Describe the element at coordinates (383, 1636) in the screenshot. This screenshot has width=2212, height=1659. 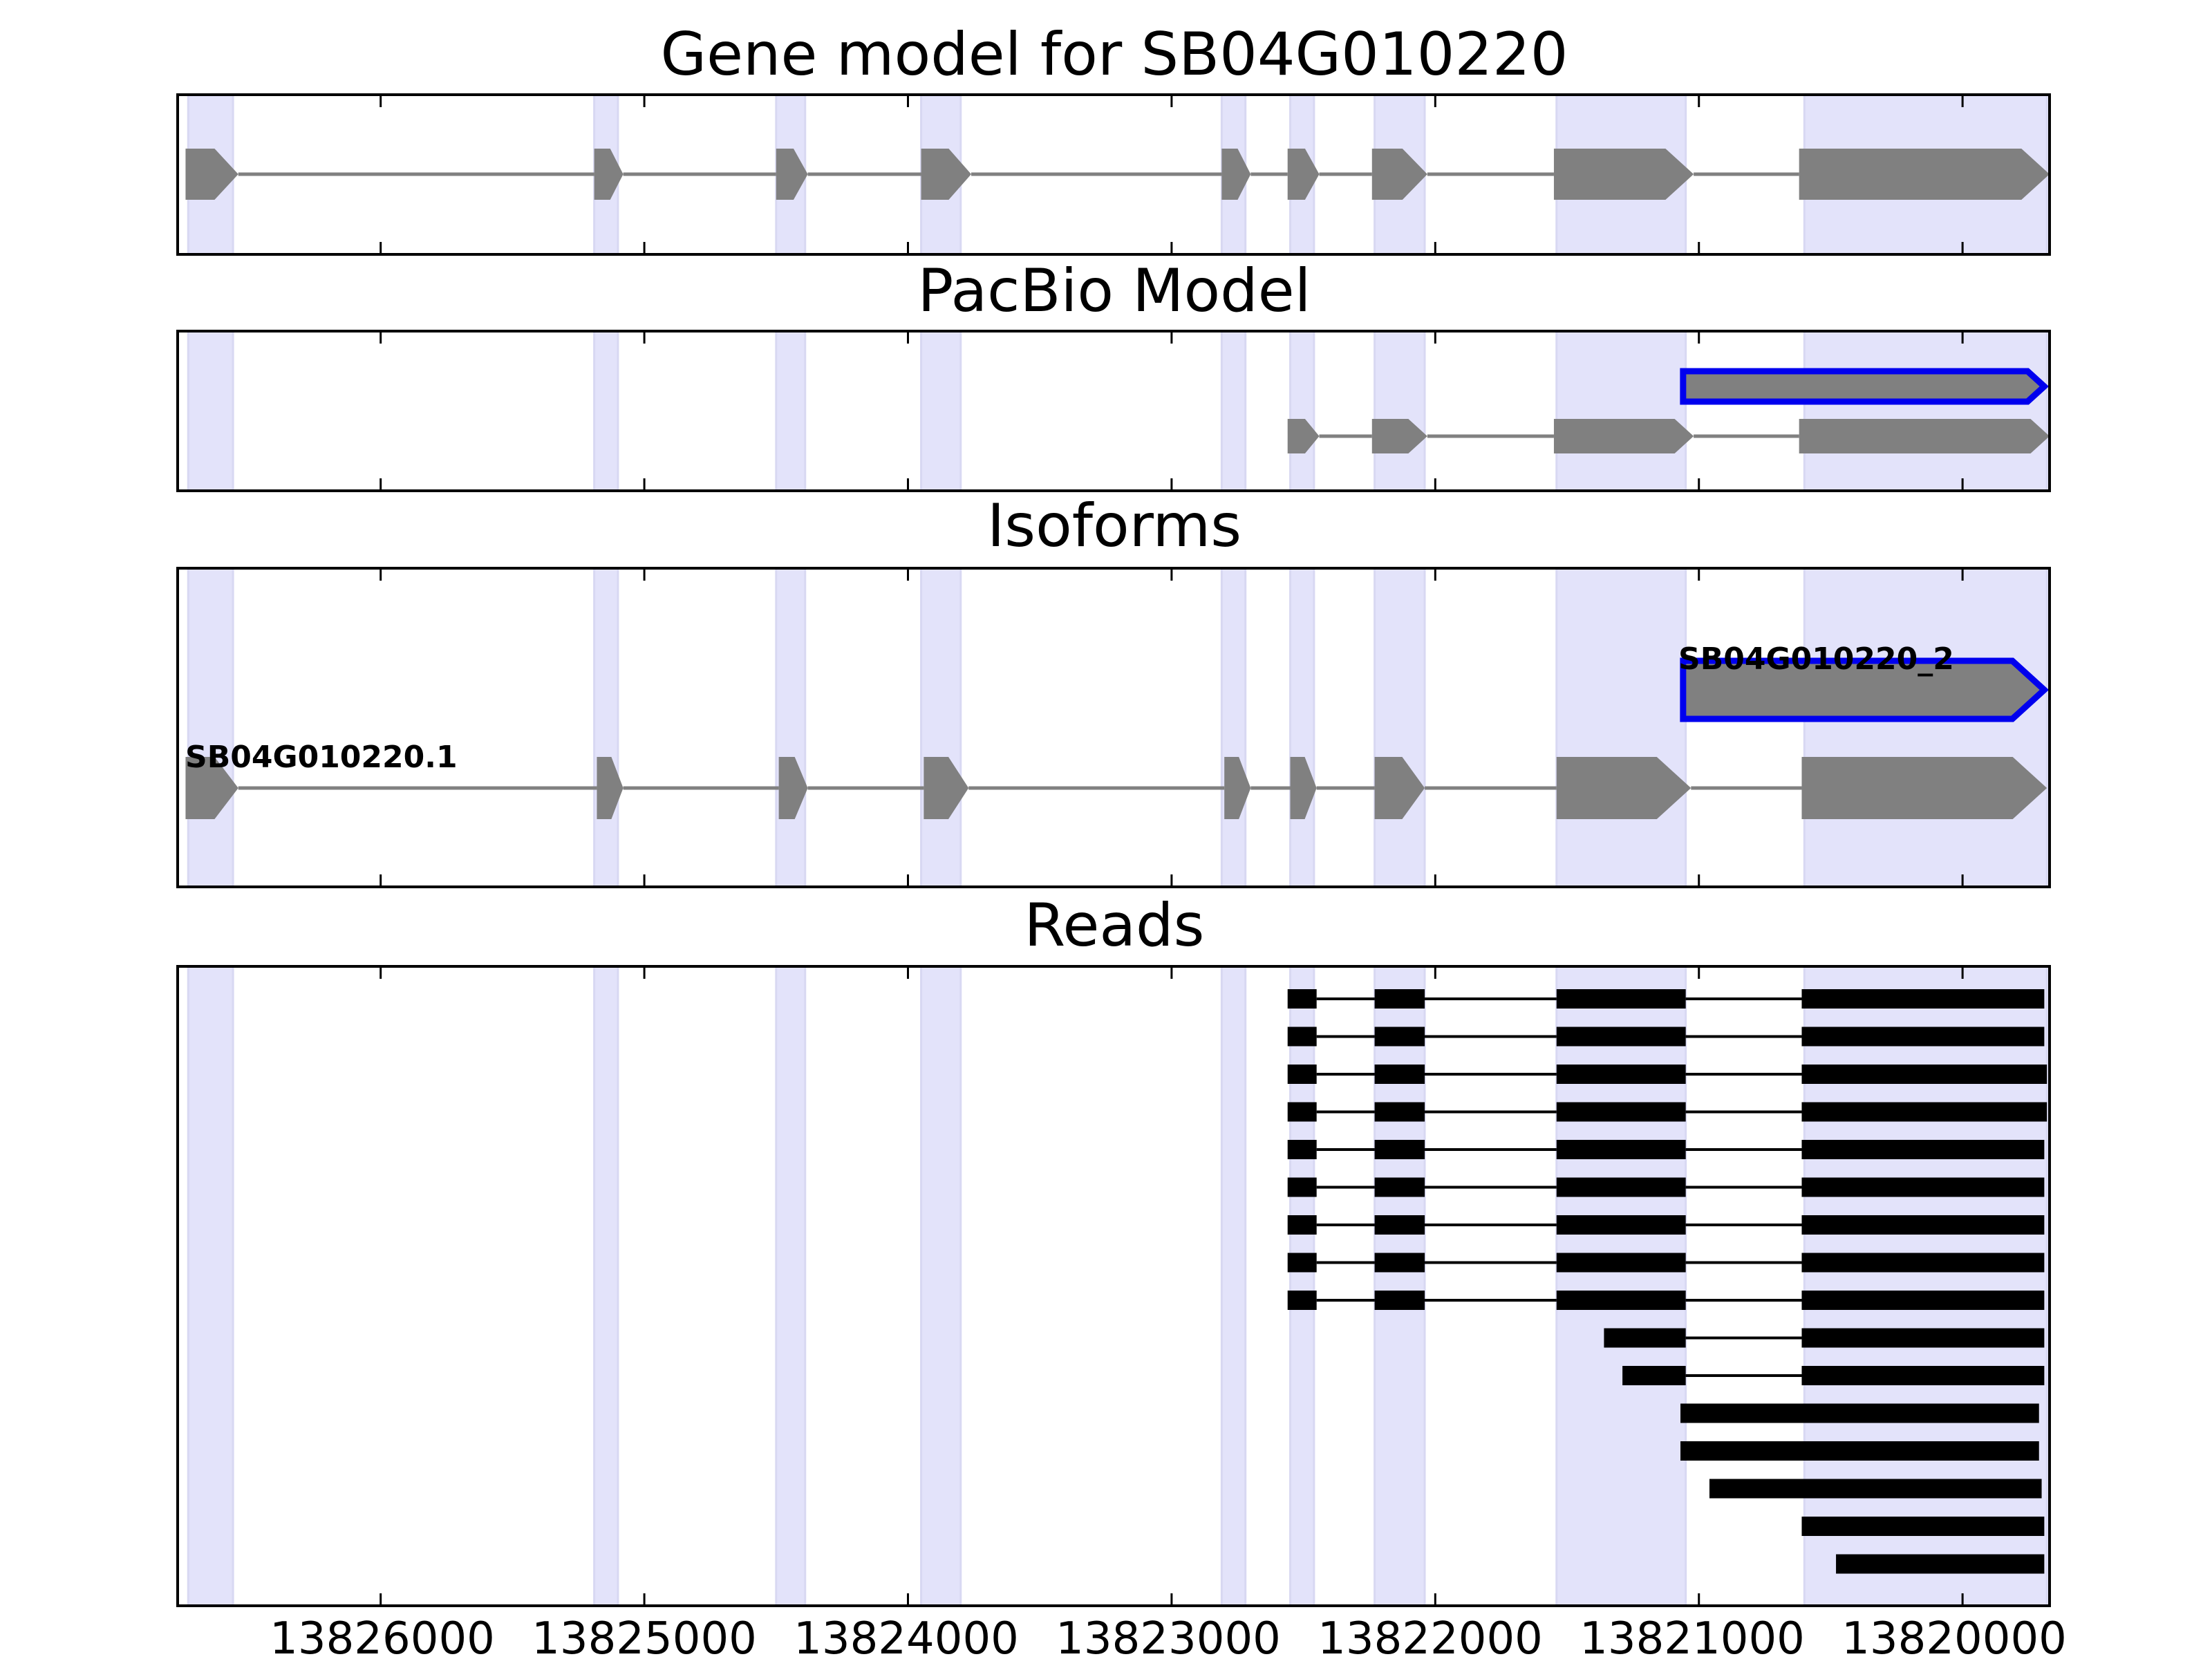
I see `x-tick-label: 13826000` at that location.